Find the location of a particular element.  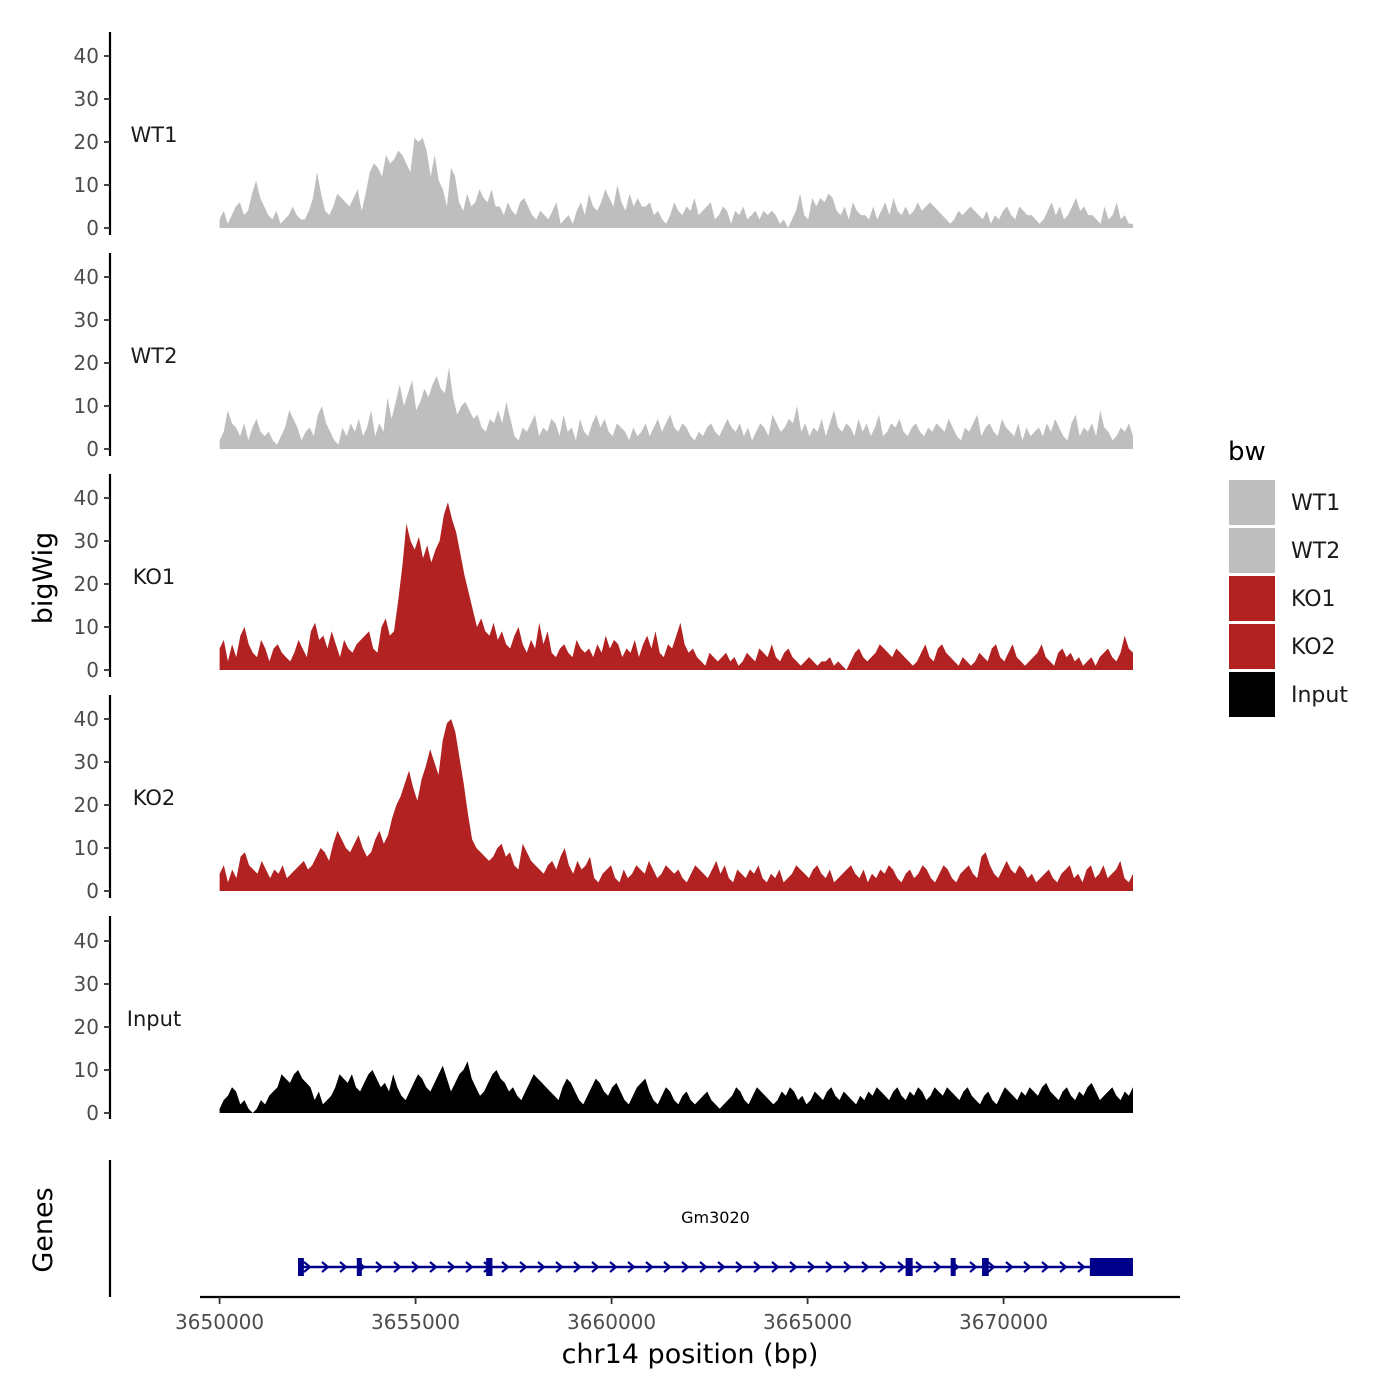

legend-key-input is located at coordinates (1252, 694).